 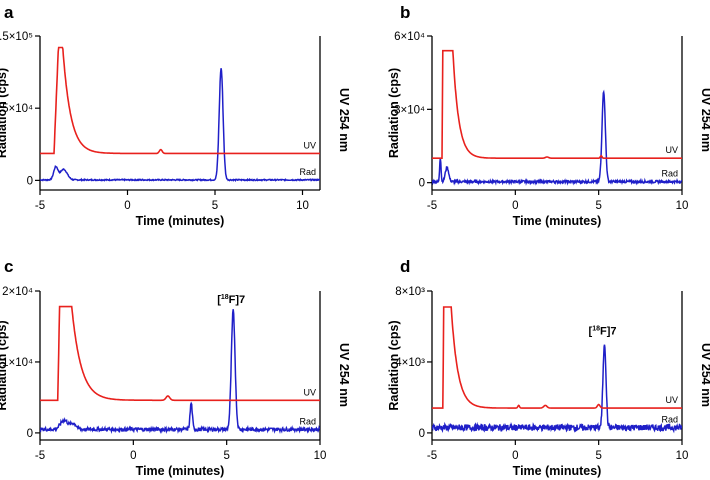 I want to click on y-tick-label: 4×10³, so click(x=410, y=363).